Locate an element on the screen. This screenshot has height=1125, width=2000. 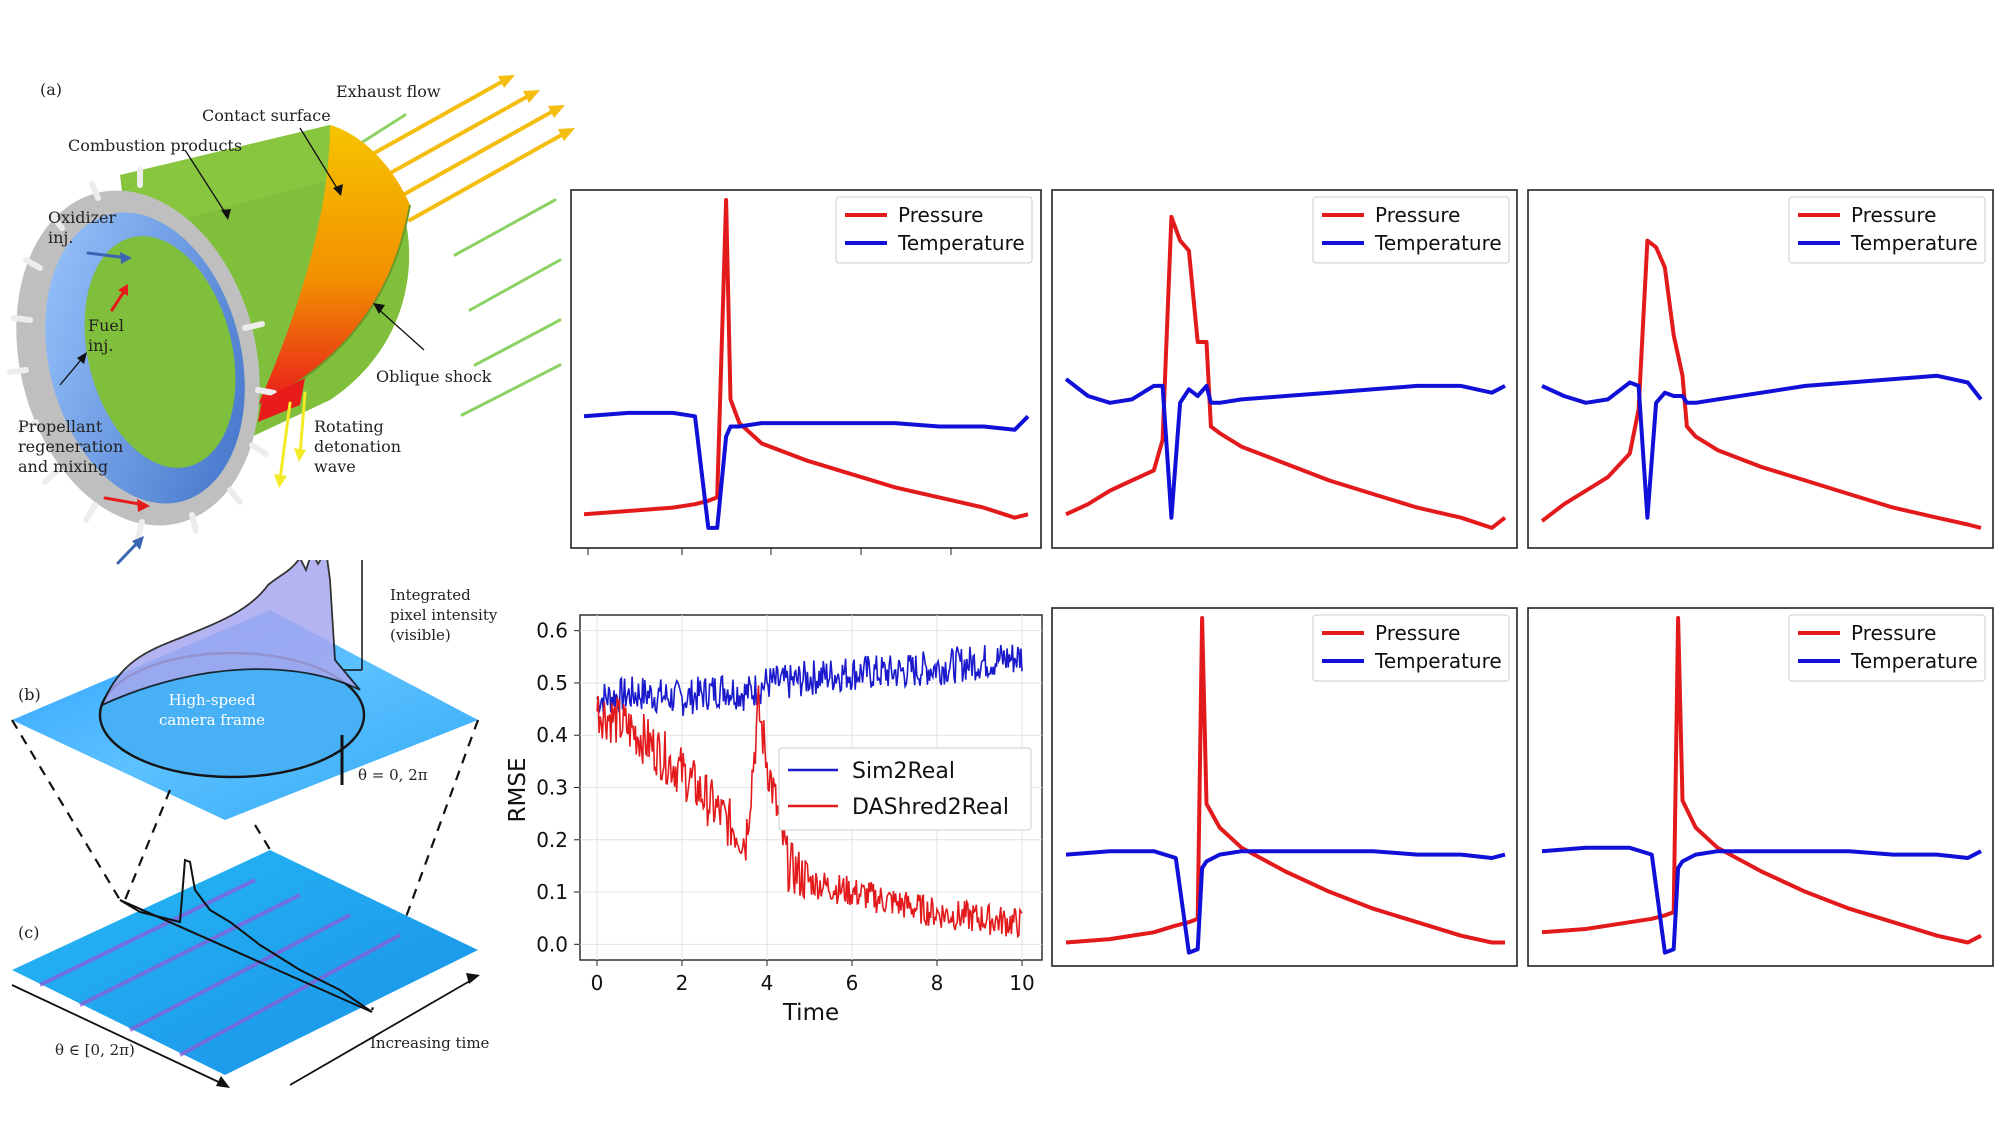
y-tick-label: 0.0 is located at coordinates (552, 944).